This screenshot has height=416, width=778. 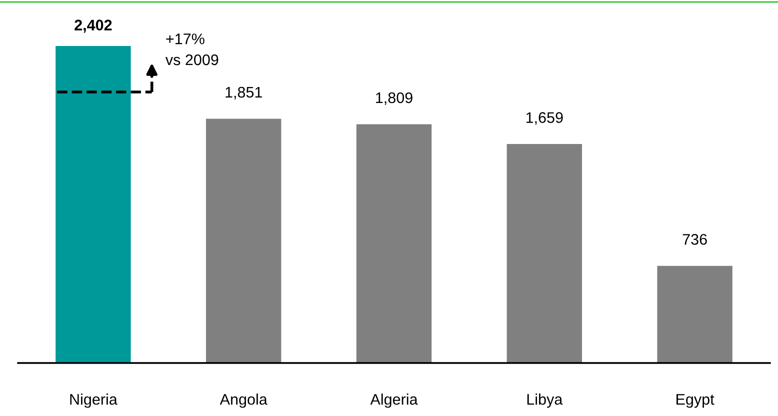 I want to click on data-label: 1,809, so click(x=394, y=98).